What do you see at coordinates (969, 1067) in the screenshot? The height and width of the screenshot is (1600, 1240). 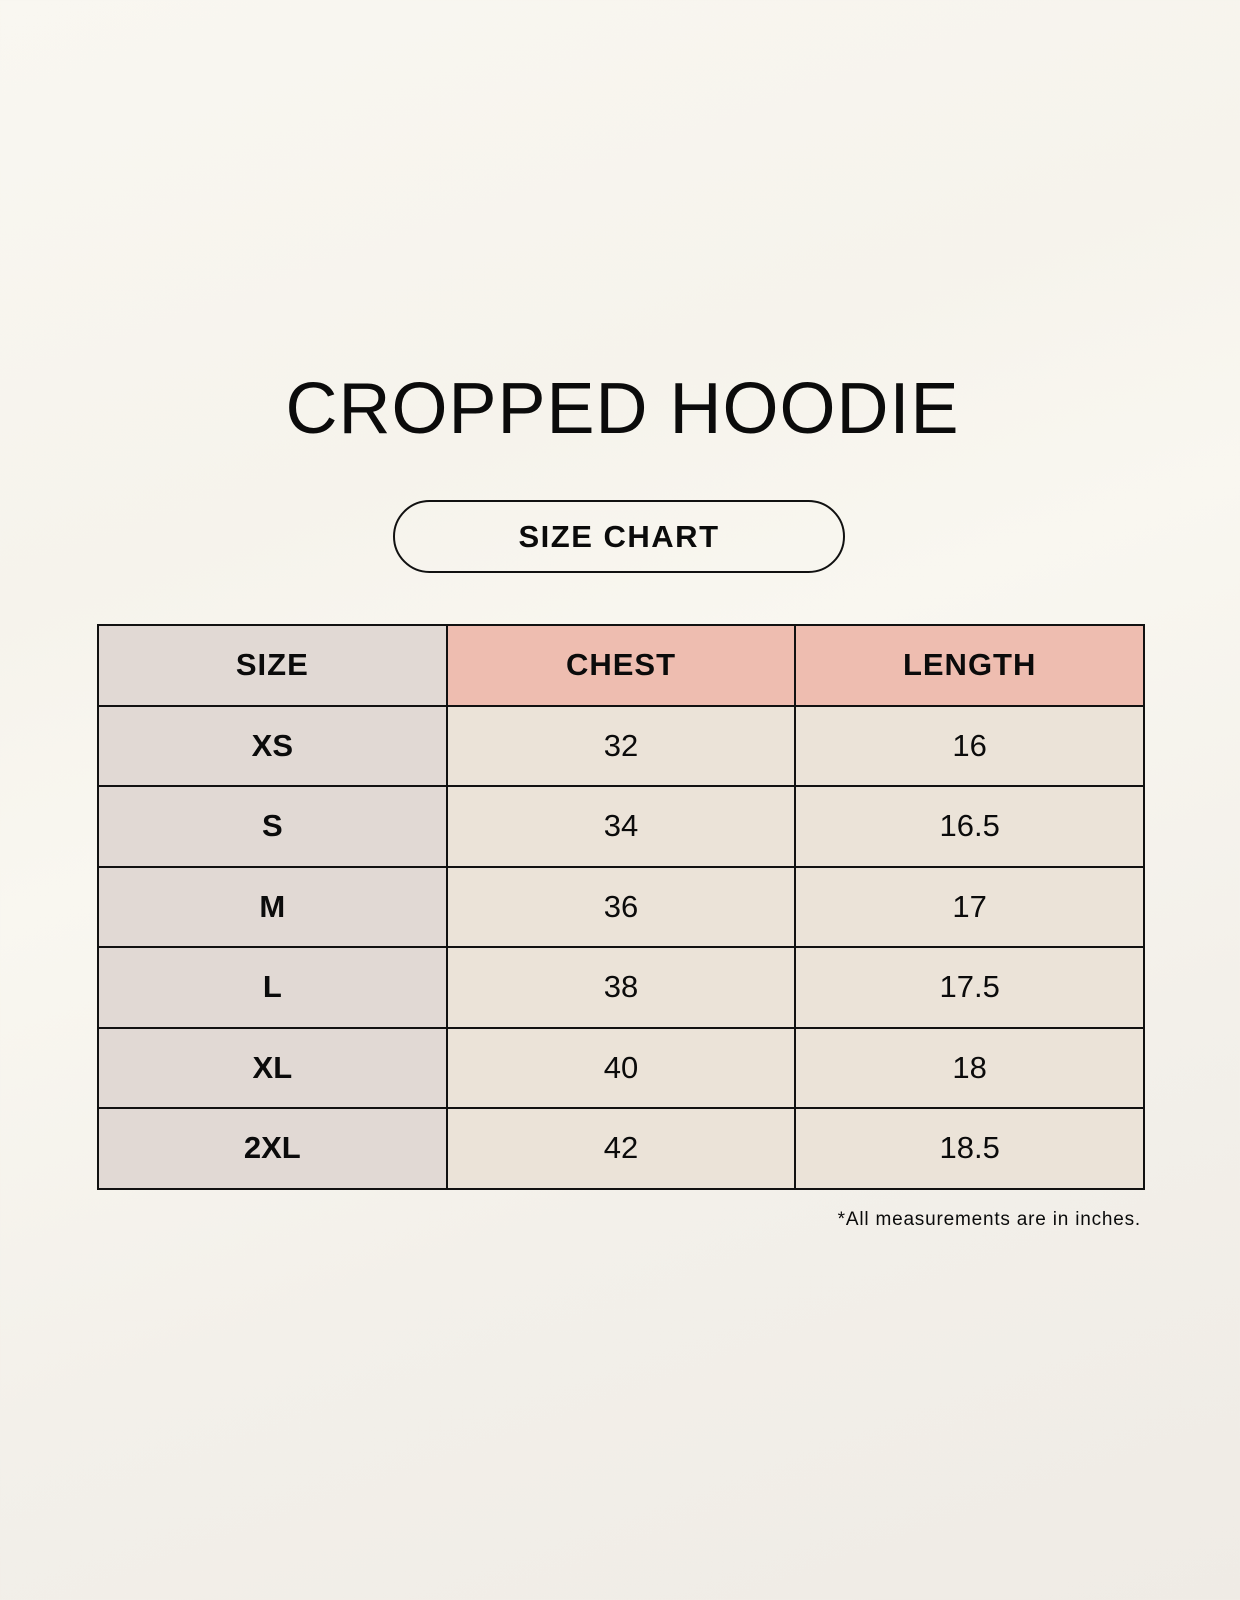 I see `cell-length: 18` at bounding box center [969, 1067].